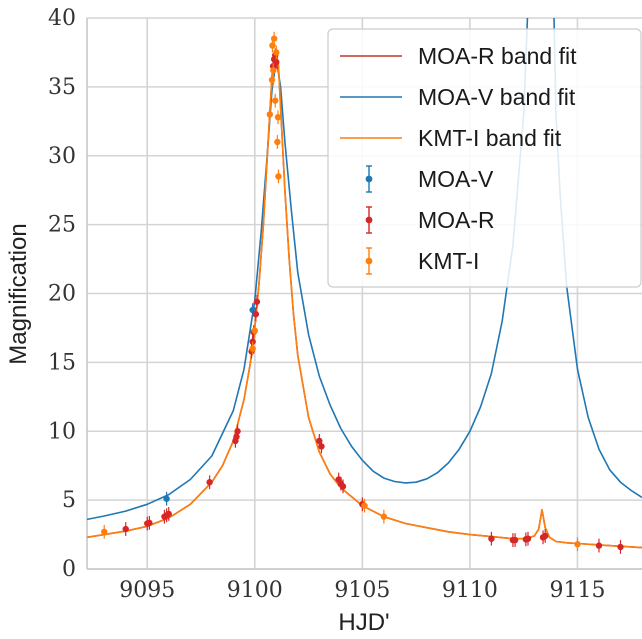 The image size is (642, 639). I want to click on y-tick-label-8: 40, so click(62, 18).